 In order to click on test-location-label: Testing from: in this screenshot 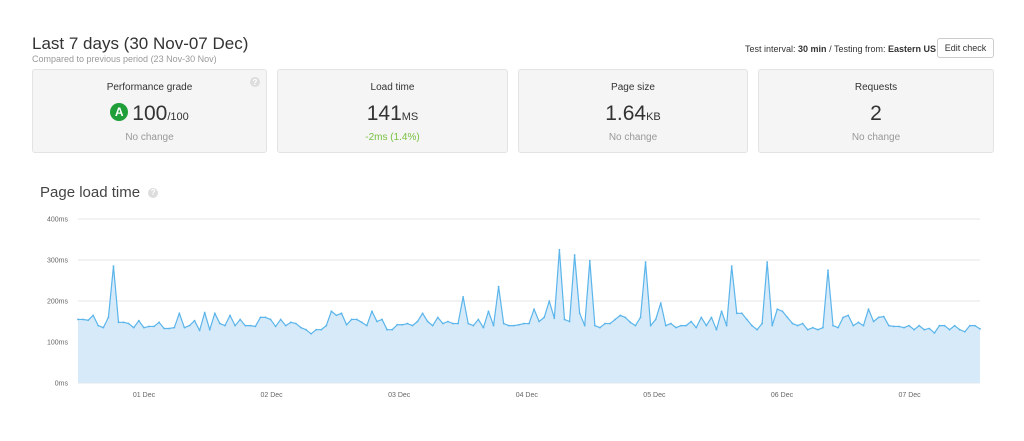, I will do `click(859, 49)`.